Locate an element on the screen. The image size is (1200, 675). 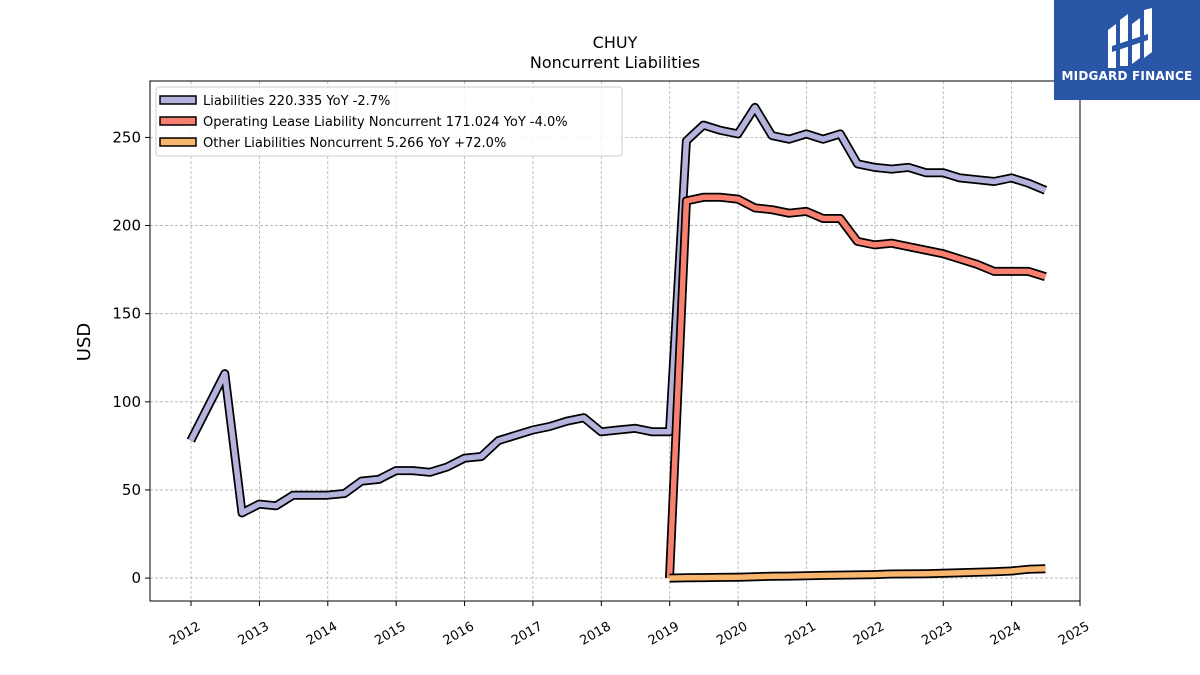
midgard-finance-logo: MIDGARD FINANCE is located at coordinates (1127, 50).